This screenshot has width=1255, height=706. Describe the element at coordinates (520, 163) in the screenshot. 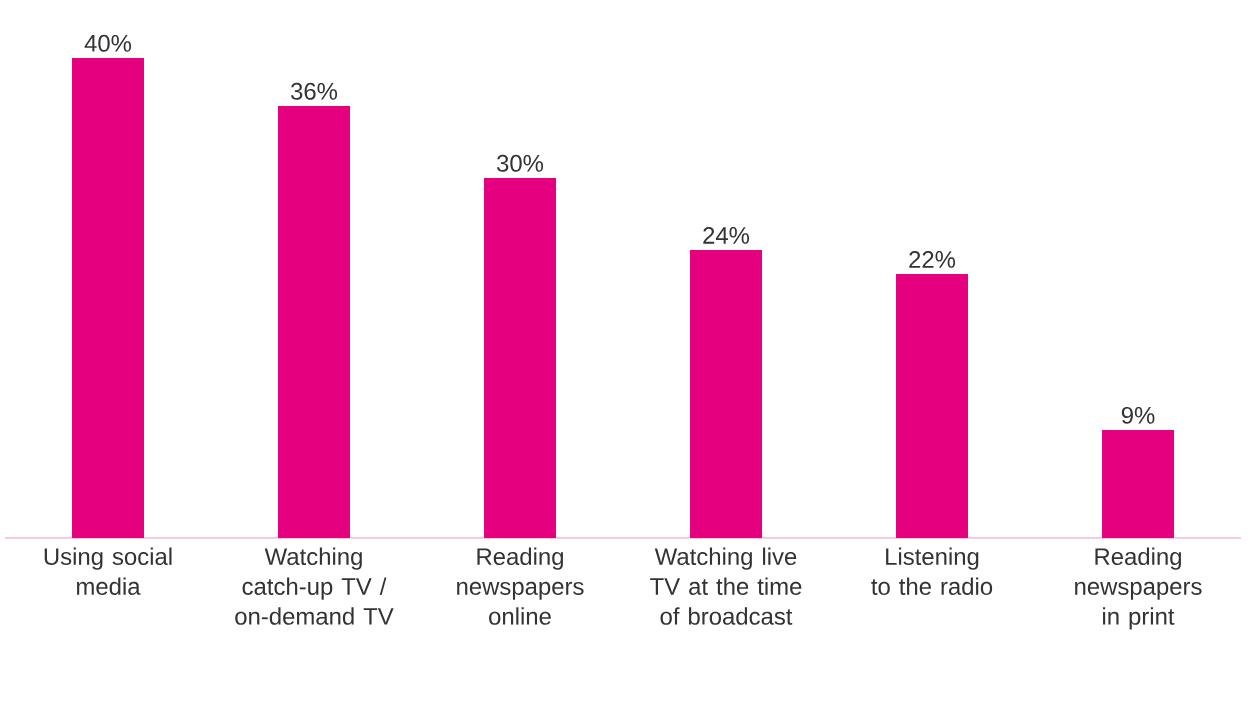

I see `data-label: 30%` at that location.